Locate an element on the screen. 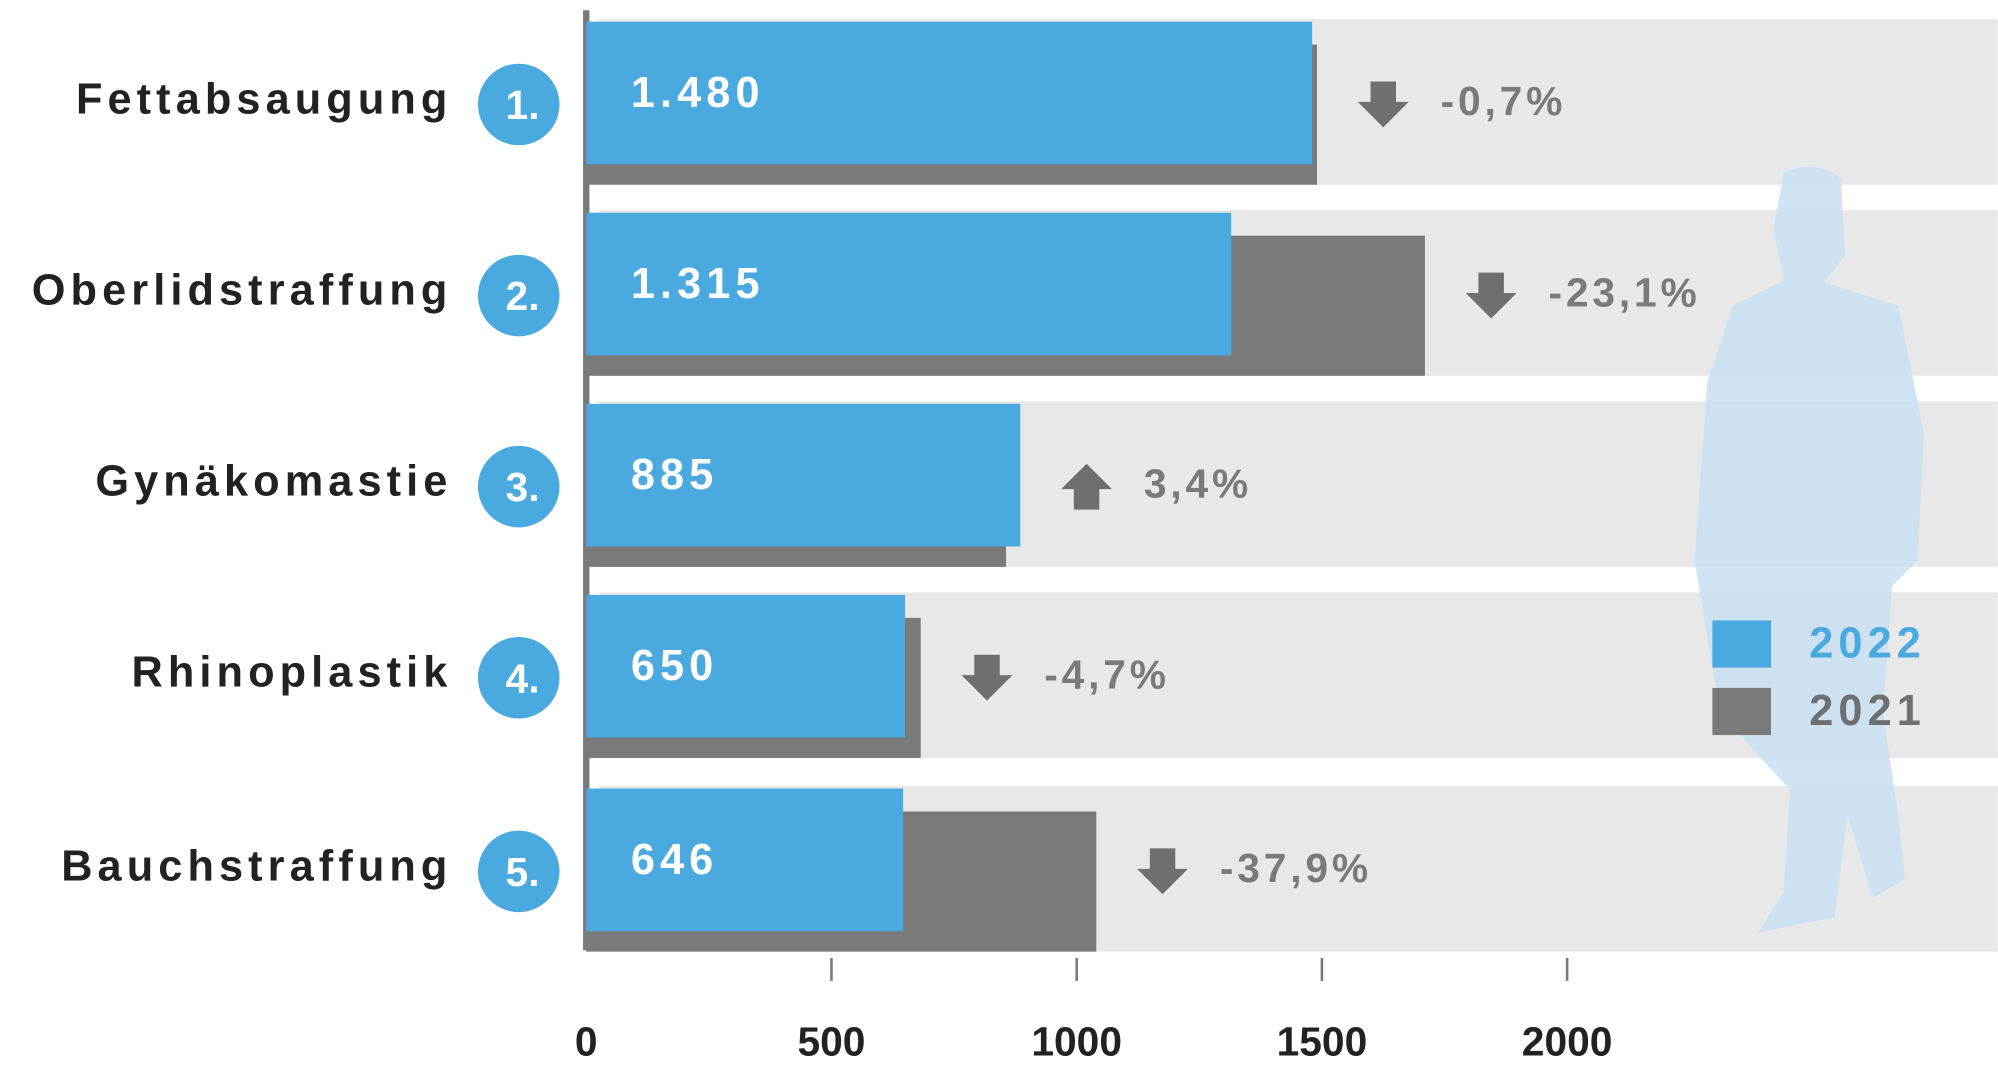 This screenshot has width=1998, height=1065. x-tick-label: 500 is located at coordinates (831, 1041).